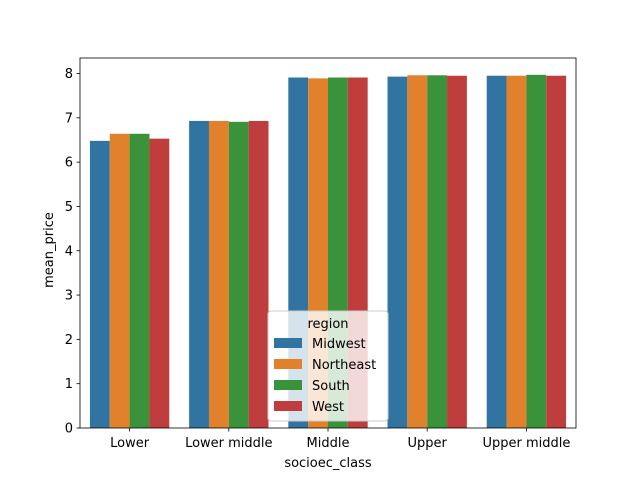 The height and width of the screenshot is (480, 640). I want to click on legend-label-west: West, so click(328, 407).